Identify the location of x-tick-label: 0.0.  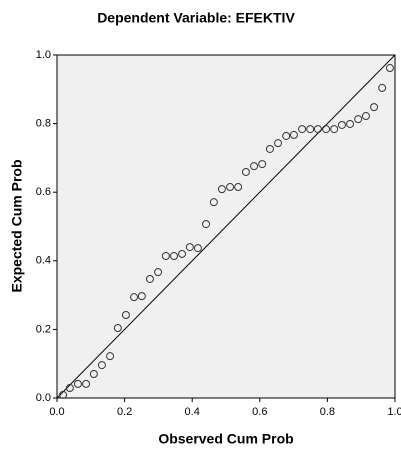
(56, 412).